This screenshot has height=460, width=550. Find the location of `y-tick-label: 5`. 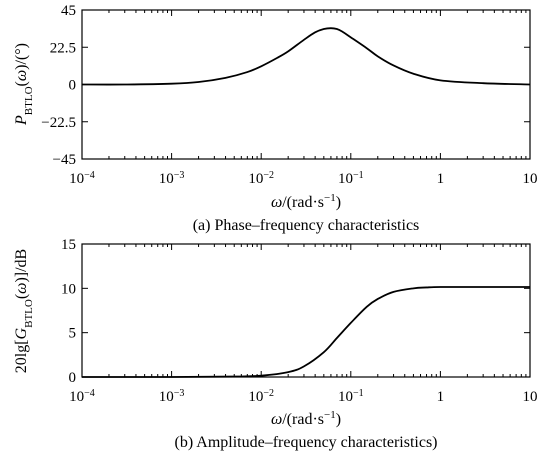

y-tick-label: 5 is located at coordinates (73, 334).